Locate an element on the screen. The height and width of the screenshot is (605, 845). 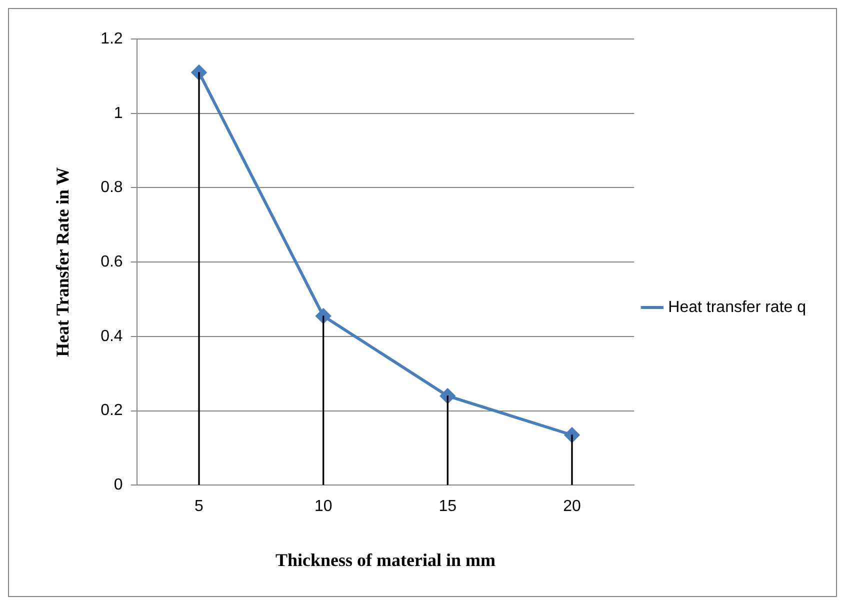
y-tick-label: 0.8 is located at coordinates (111, 187).